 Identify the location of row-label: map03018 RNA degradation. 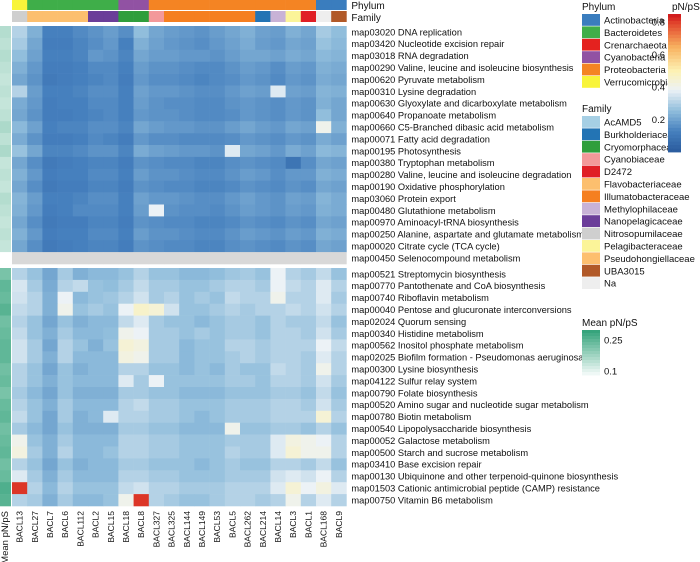
(409, 56).